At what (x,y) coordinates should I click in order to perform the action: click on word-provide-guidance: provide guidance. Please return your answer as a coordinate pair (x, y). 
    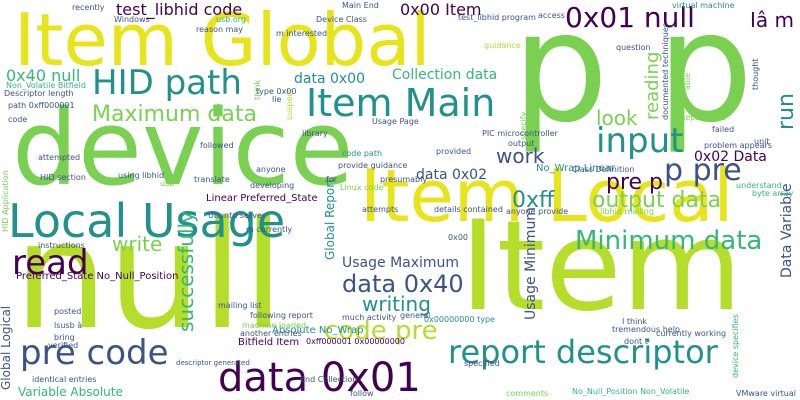
    Looking at the image, I should click on (373, 165).